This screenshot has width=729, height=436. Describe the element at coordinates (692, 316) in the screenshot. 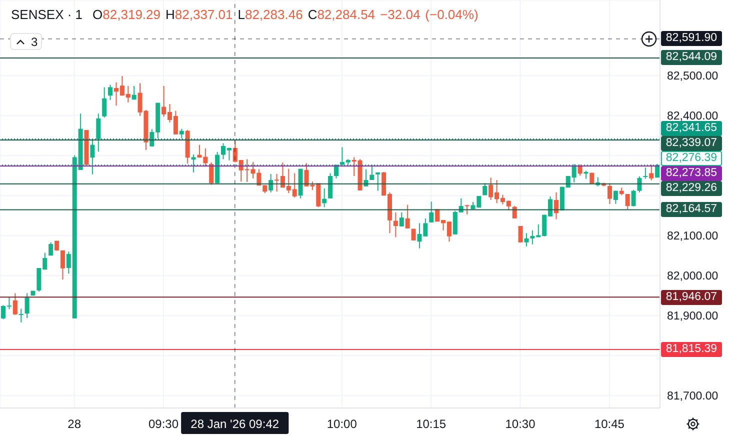

I see `y-tick-label: 81,900.00` at that location.